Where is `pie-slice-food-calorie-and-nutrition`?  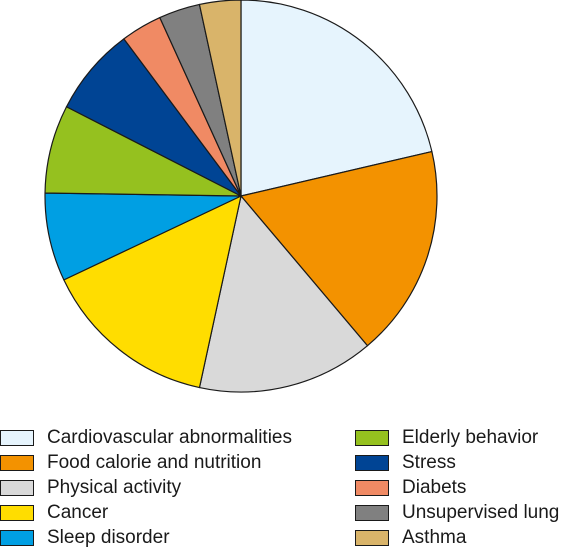
pie-slice-food-calorie-and-nutrition is located at coordinates (339, 248).